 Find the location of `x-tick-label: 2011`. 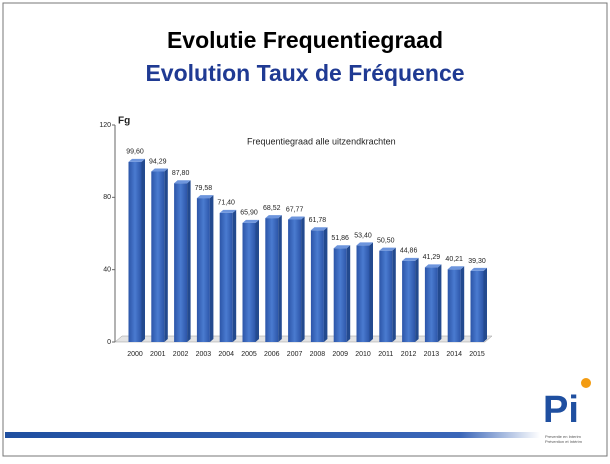

x-tick-label: 2011 is located at coordinates (385, 354).